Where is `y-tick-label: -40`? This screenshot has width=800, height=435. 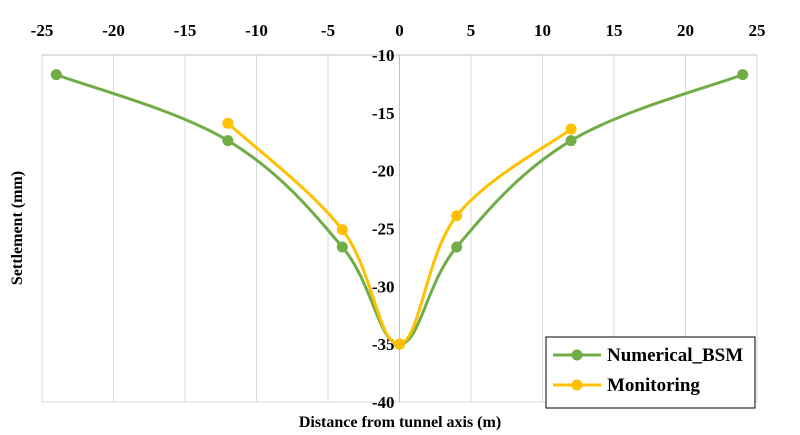
y-tick-label: -40 is located at coordinates (383, 402).